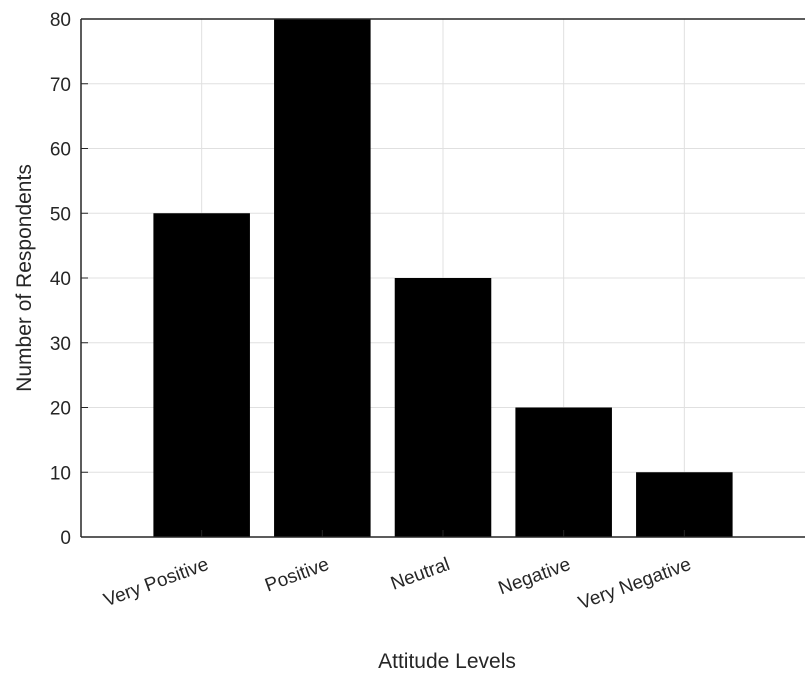  I want to click on y-tick-label: 80, so click(60, 20).